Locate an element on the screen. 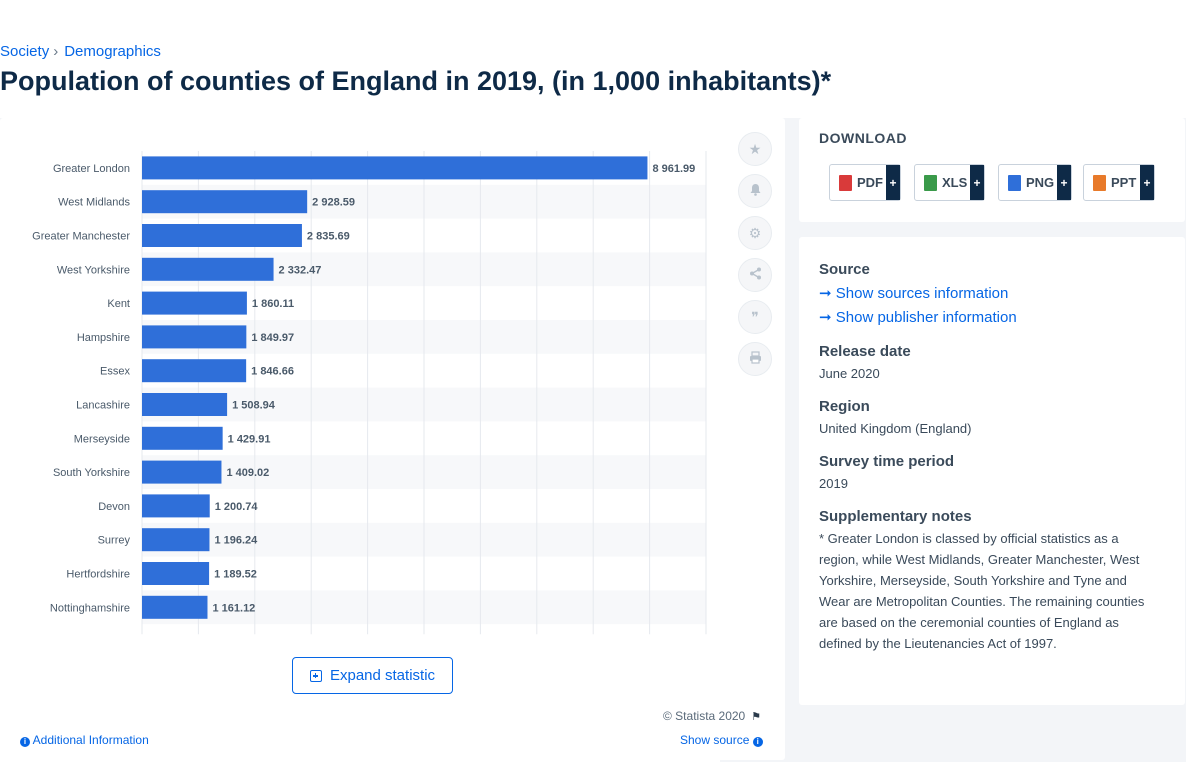 The height and width of the screenshot is (762, 1186). category-label: Hertfordshire is located at coordinates (98, 575).